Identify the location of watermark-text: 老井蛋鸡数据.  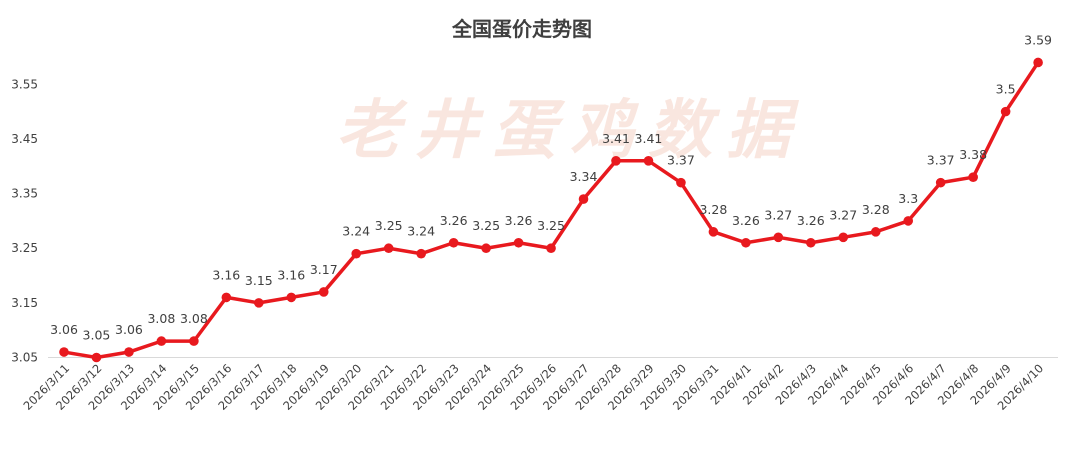
(570, 130).